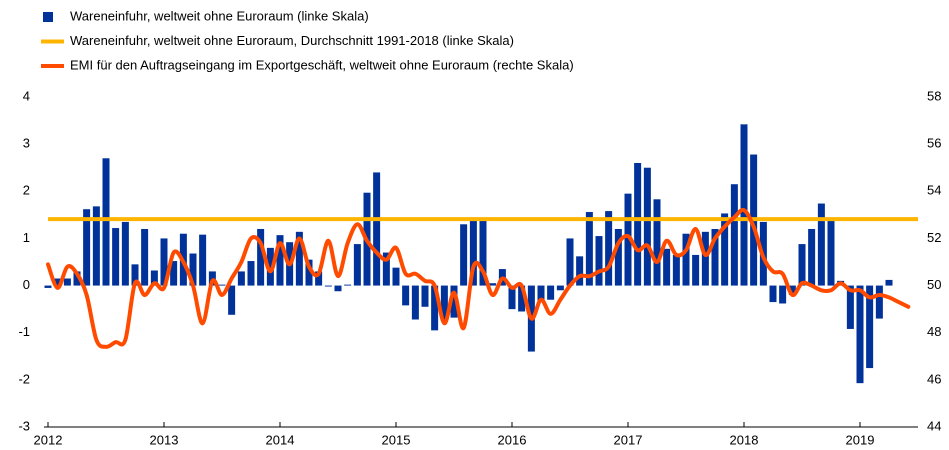 This screenshot has width=949, height=450. I want to click on y2-tick-label: 54, so click(934, 190).